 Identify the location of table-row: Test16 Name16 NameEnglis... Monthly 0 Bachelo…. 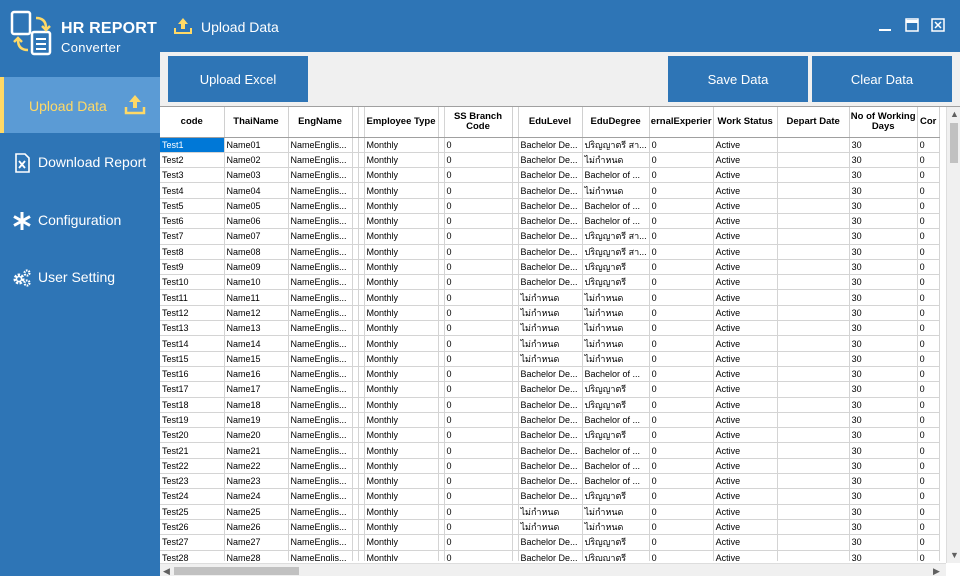
(550, 374).